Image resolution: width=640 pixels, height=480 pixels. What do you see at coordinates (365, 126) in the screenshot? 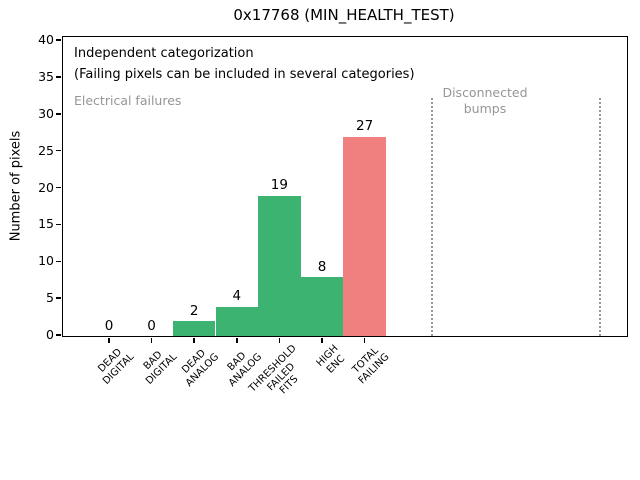
I see `bar-value-label: 27` at bounding box center [365, 126].